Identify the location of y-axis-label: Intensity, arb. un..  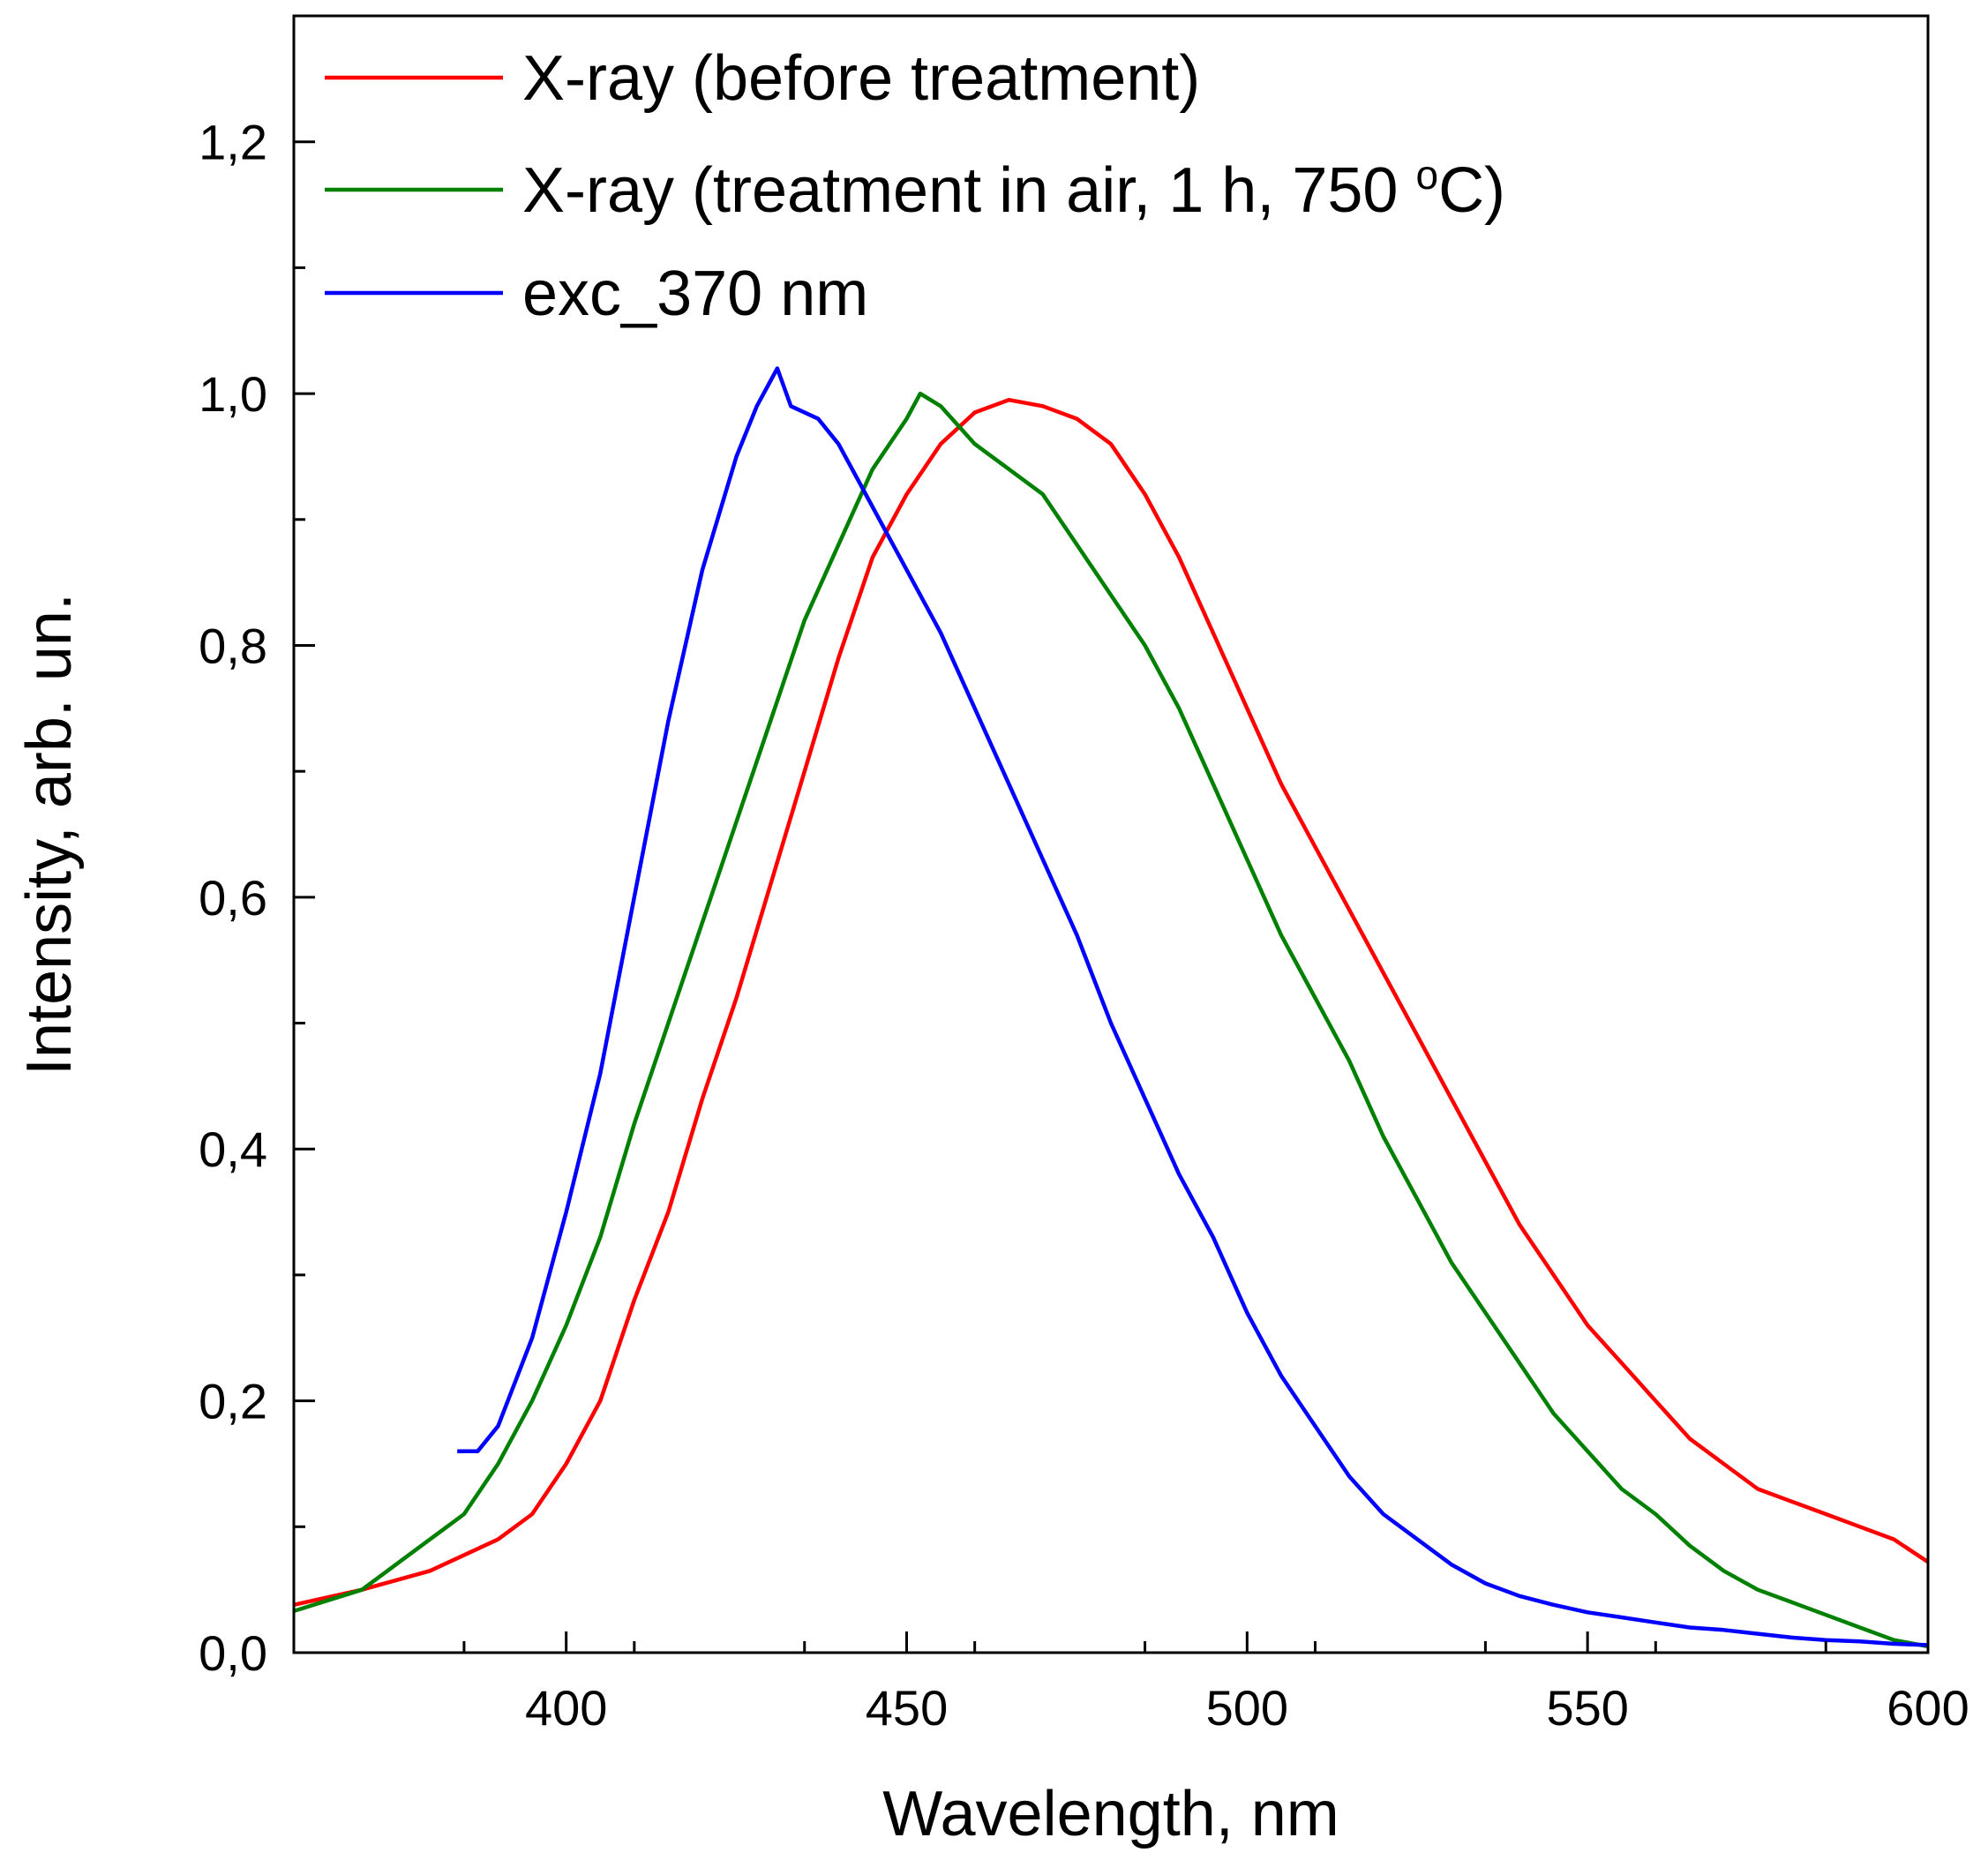
(49, 834).